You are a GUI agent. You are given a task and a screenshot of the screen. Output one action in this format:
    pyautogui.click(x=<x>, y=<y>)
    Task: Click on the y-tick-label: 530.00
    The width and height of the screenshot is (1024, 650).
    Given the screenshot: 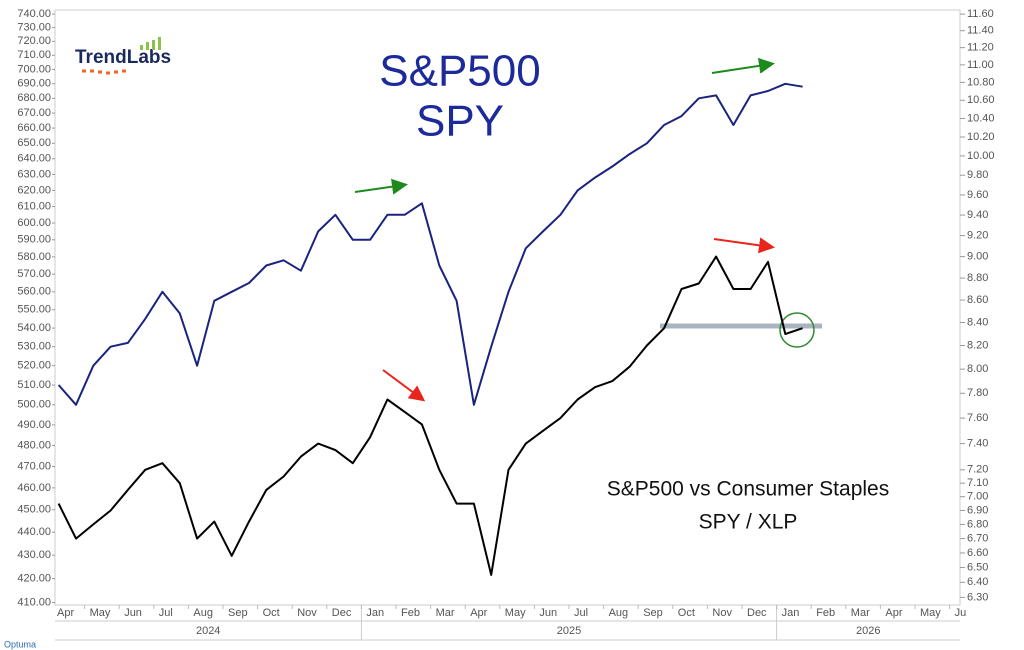 What is the action you would take?
    pyautogui.click(x=34, y=347)
    